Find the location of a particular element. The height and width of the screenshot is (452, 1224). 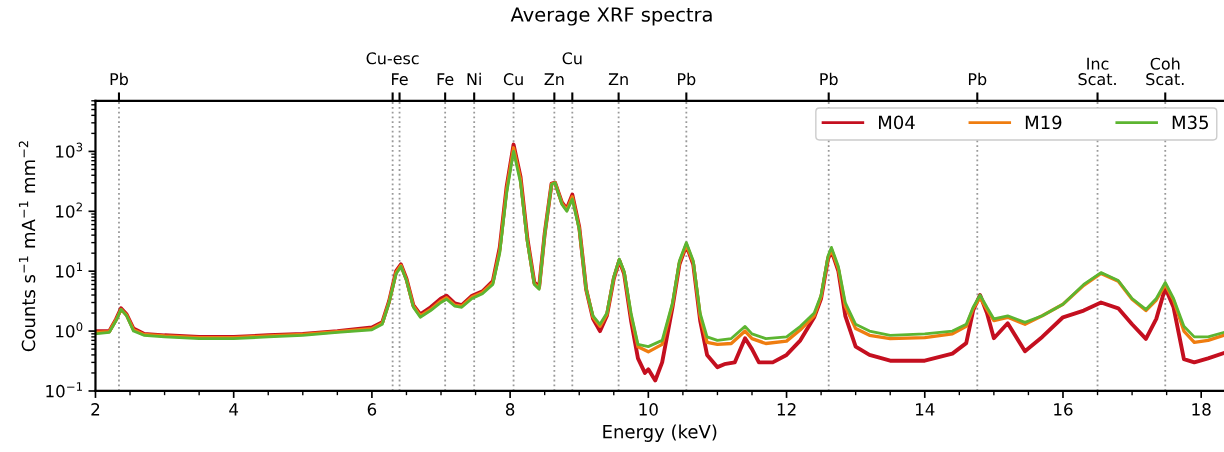

x-tick-label: 4 is located at coordinates (234, 409).